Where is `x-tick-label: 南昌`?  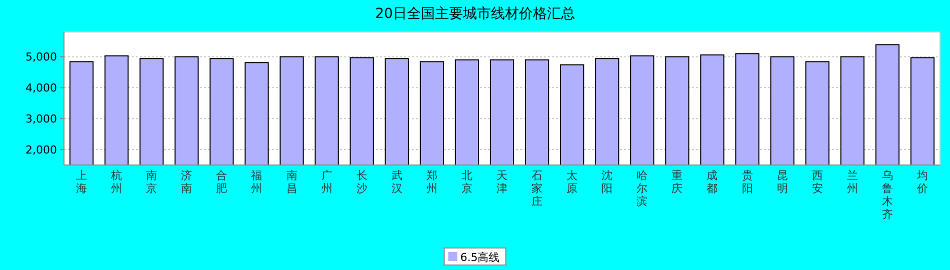 x-tick-label: 南昌 is located at coordinates (292, 182).